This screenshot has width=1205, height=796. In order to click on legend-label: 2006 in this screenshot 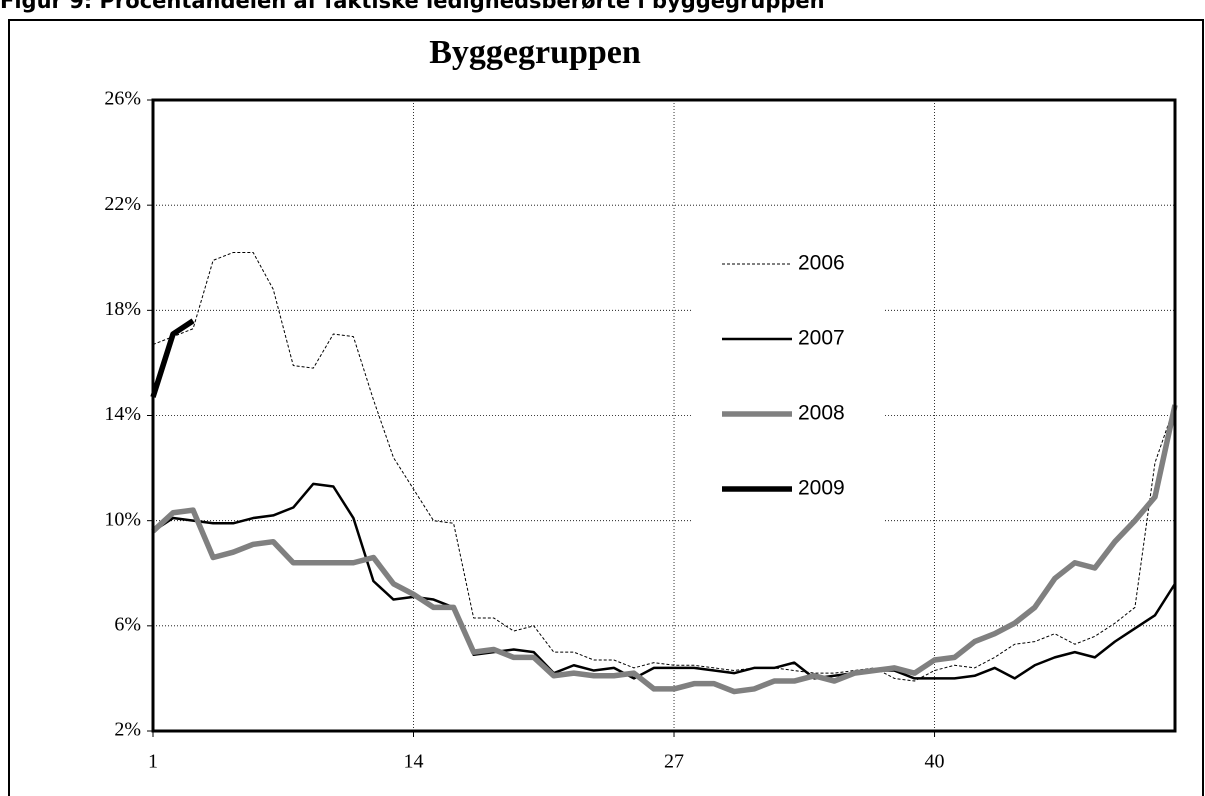, I will do `click(821, 263)`.